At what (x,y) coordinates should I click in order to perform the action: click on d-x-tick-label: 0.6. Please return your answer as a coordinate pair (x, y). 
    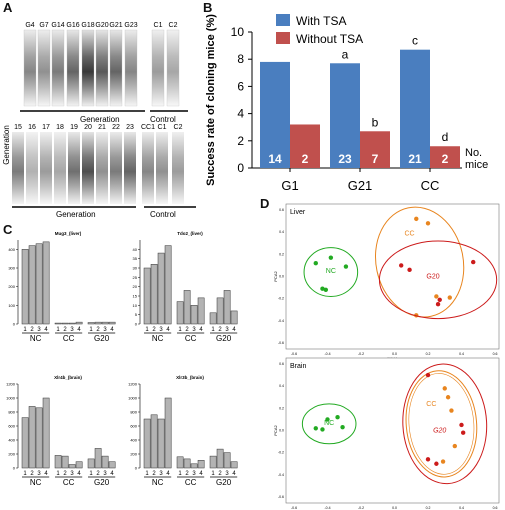
    Looking at the image, I should click on (495, 354).